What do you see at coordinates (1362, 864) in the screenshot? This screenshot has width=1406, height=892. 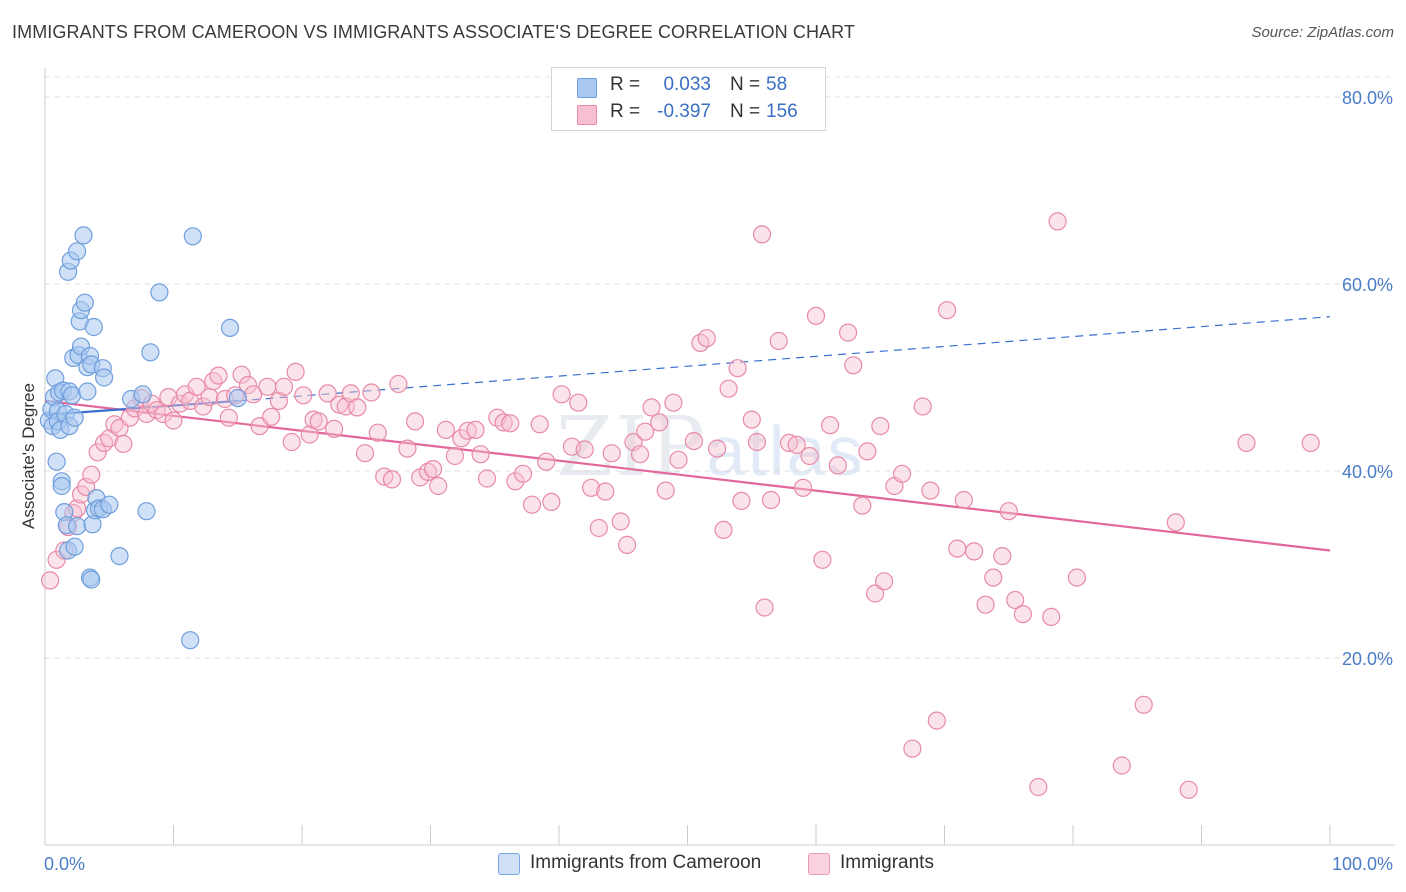 I see `x-tick-label: 100.0%` at bounding box center [1362, 864].